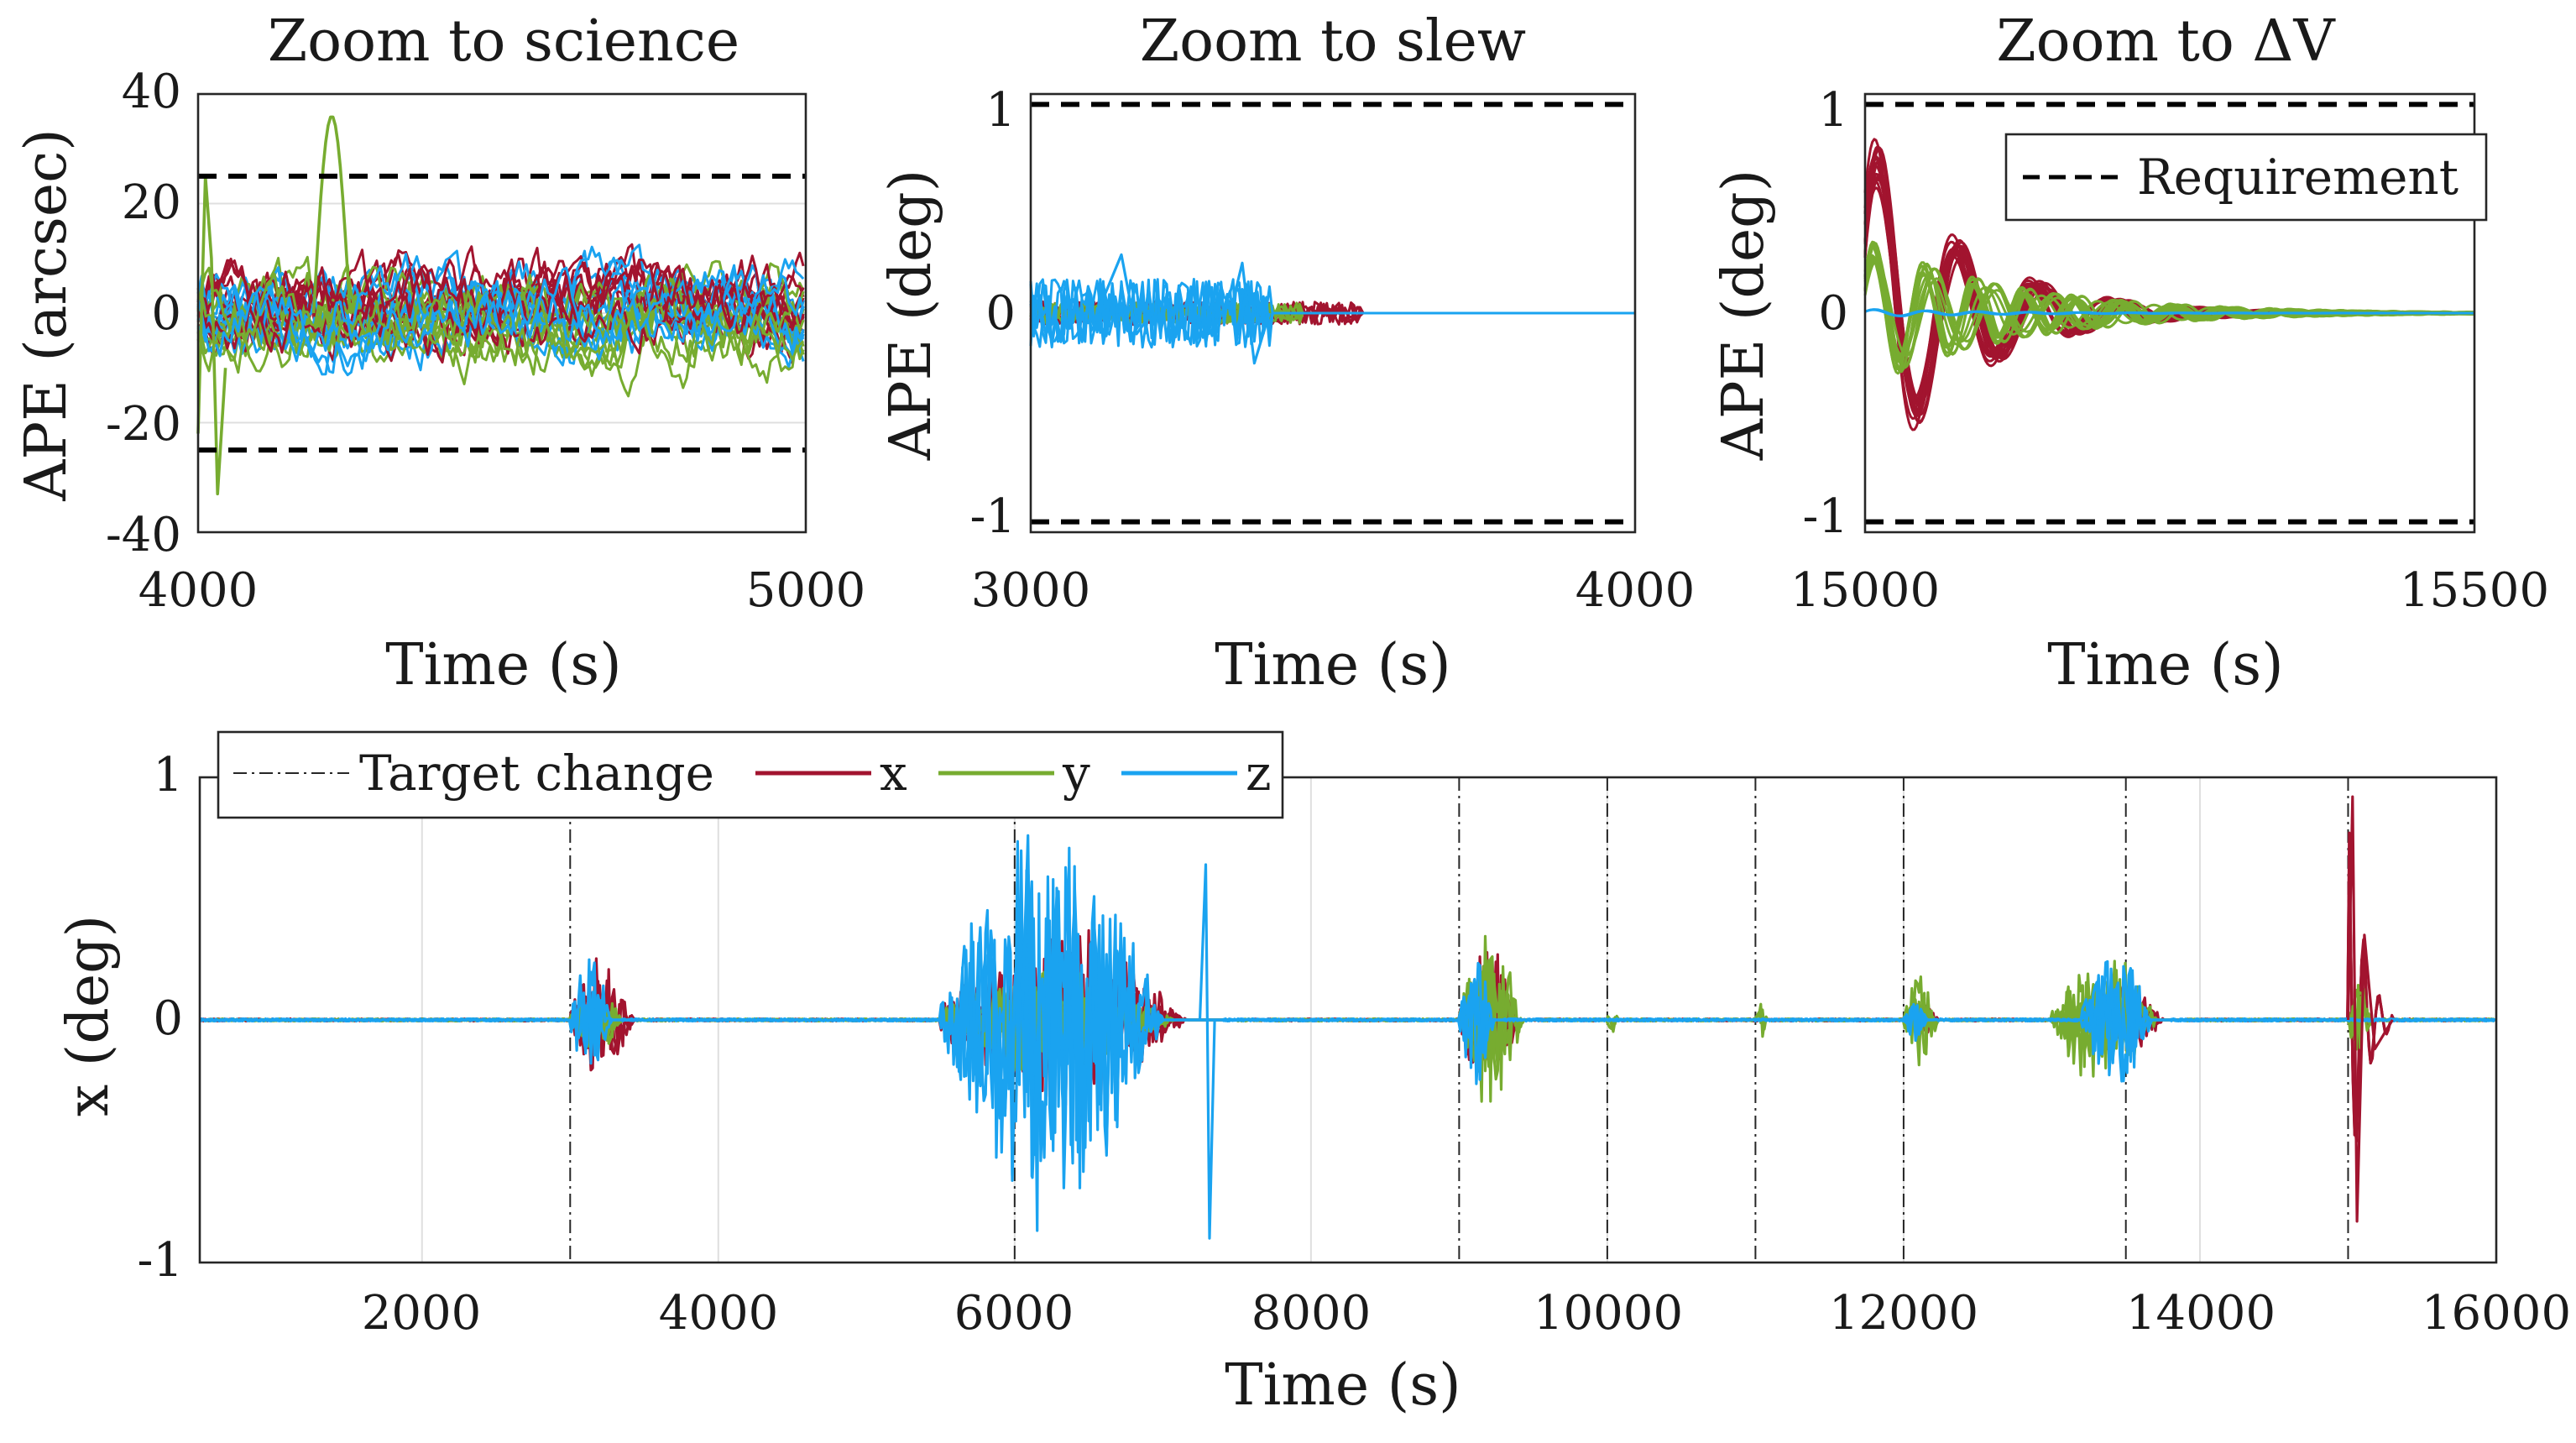  Describe the element at coordinates (88, 1015) in the screenshot. I see `timeline-ylabel: x (deg)` at that location.